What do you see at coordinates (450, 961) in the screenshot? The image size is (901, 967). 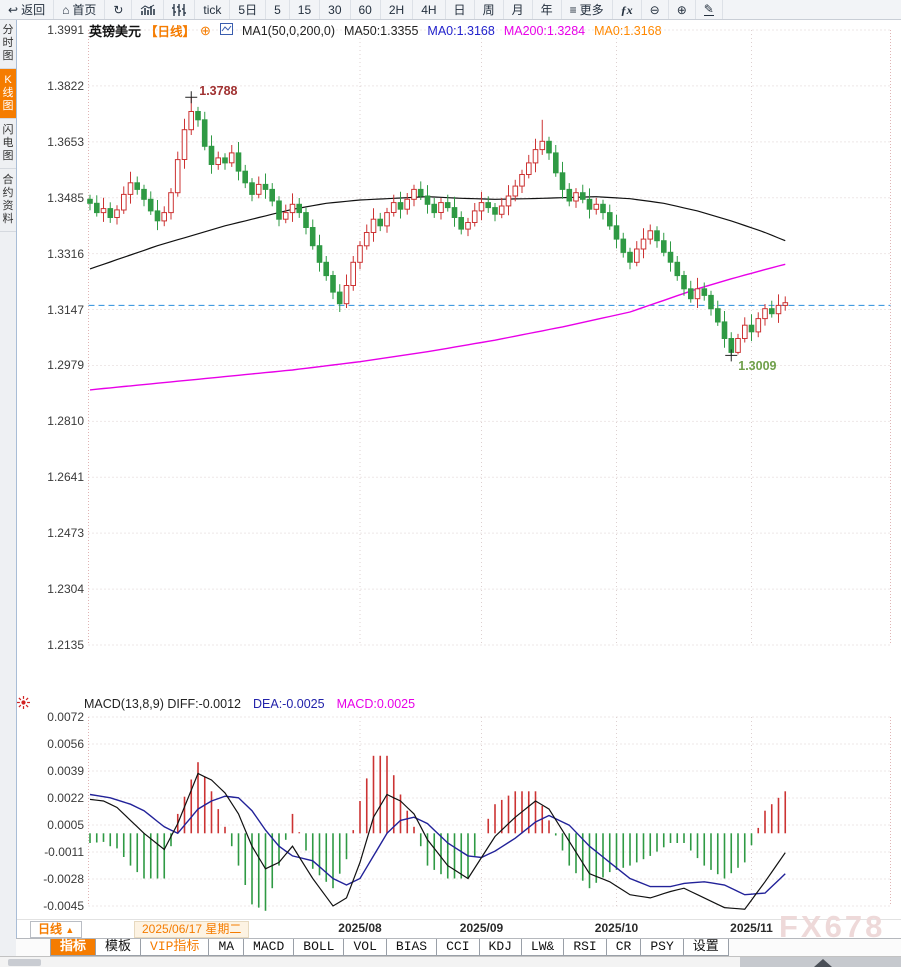 I see `horizontal-scrollbar` at bounding box center [450, 961].